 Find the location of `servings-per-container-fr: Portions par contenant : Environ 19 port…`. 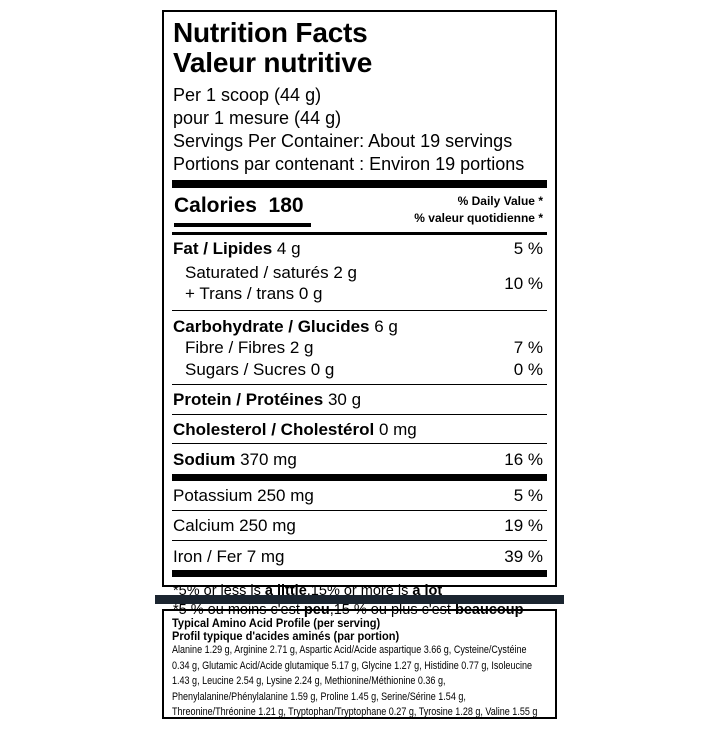

servings-per-container-fr: Portions par contenant : Environ 19 port… is located at coordinates (349, 164).